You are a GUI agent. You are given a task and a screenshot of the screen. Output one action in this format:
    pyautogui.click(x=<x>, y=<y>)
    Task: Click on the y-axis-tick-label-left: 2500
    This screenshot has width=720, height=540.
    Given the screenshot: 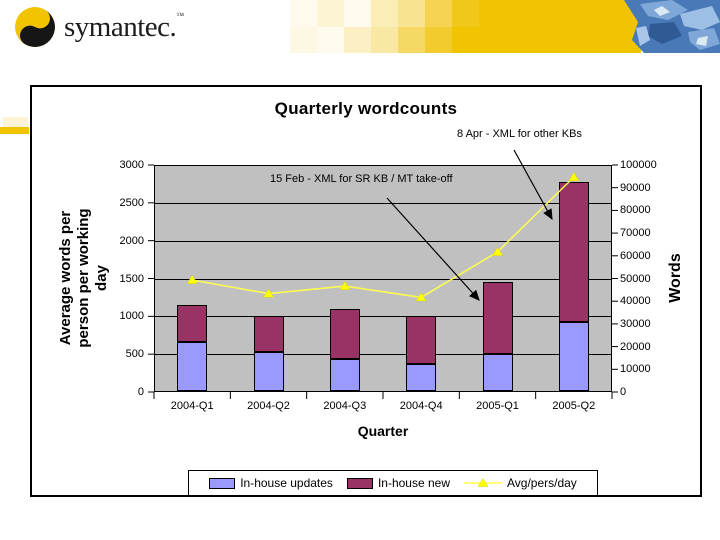 What is the action you would take?
    pyautogui.click(x=131, y=202)
    